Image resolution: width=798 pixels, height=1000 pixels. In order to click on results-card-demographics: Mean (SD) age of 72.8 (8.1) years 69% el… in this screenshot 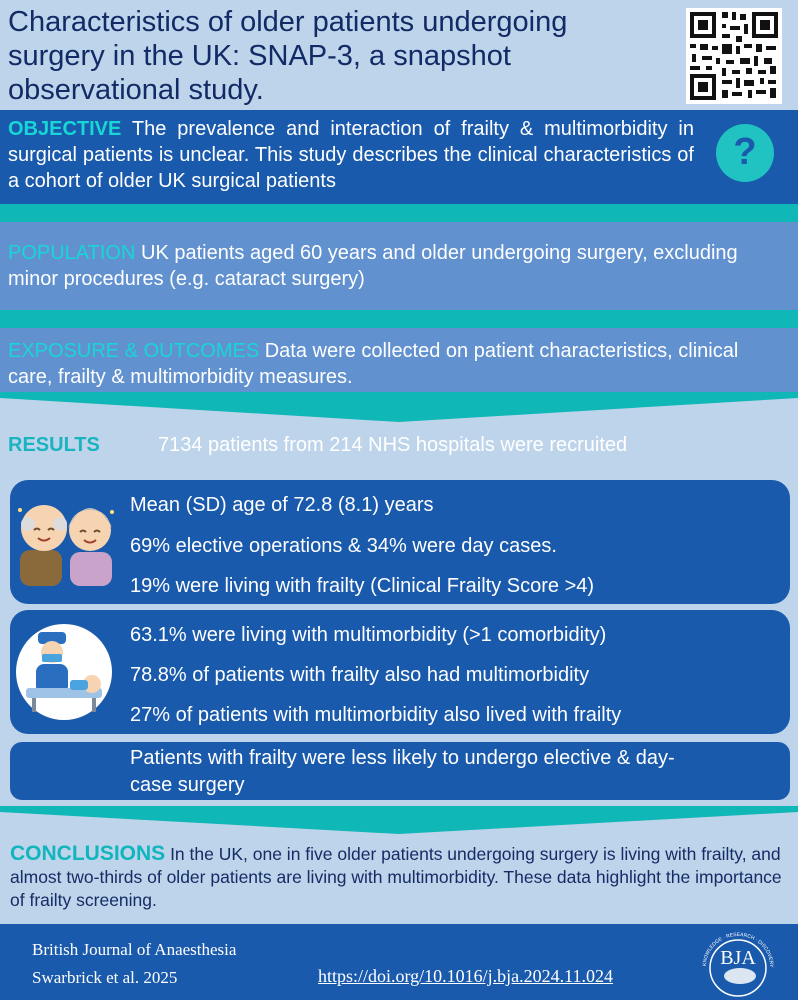, I will do `click(400, 542)`.